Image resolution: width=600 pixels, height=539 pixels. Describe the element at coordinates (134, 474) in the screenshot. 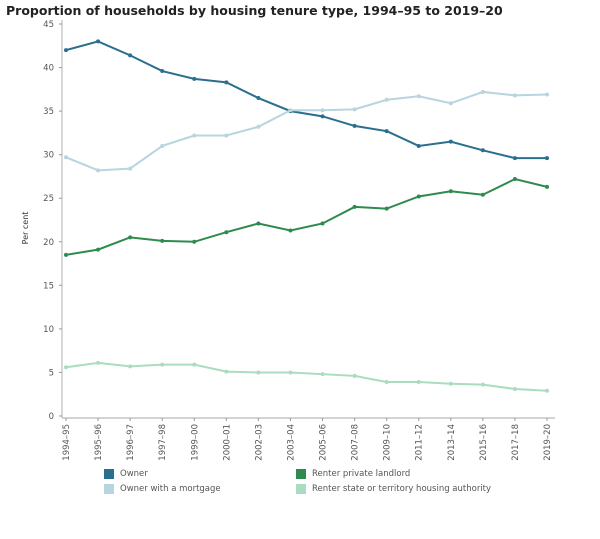

I see `legend-label: Owner` at that location.